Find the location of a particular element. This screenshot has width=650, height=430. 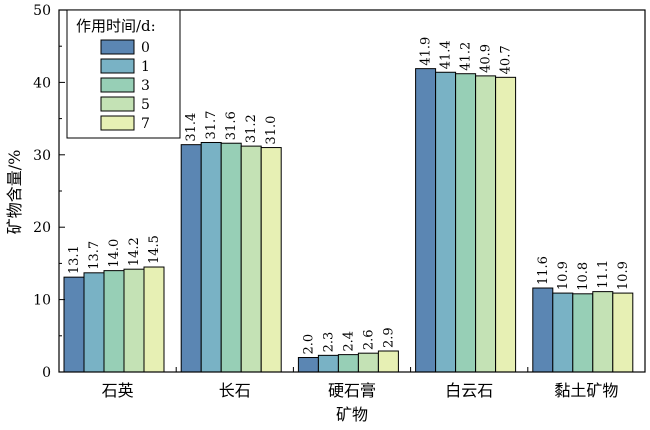

data-label: 41.4 is located at coordinates (446, 54).